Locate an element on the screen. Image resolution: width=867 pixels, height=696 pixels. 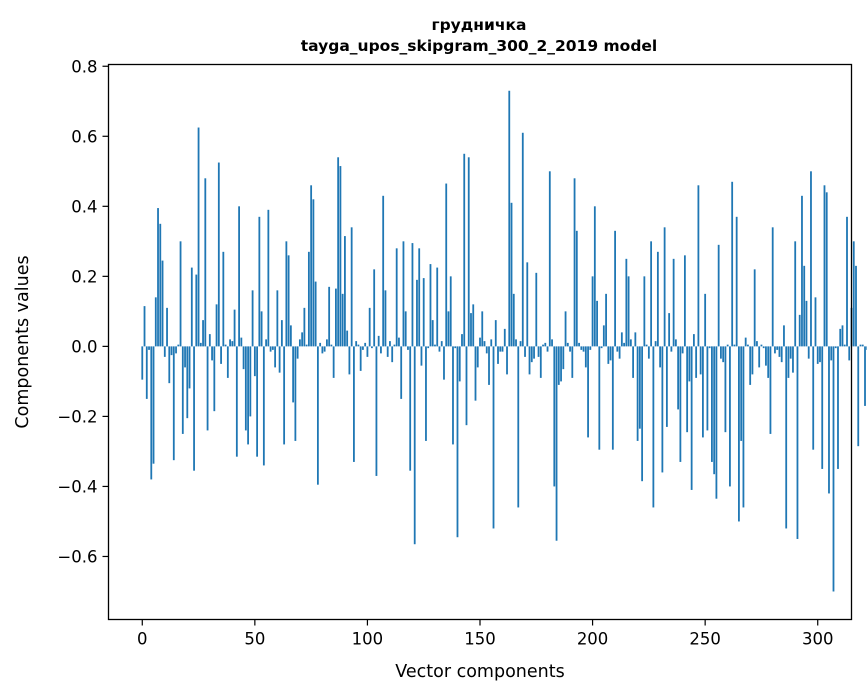
x-axis-ticks: 0 50 100 150 200 250 300 is located at coordinates (485, 634).